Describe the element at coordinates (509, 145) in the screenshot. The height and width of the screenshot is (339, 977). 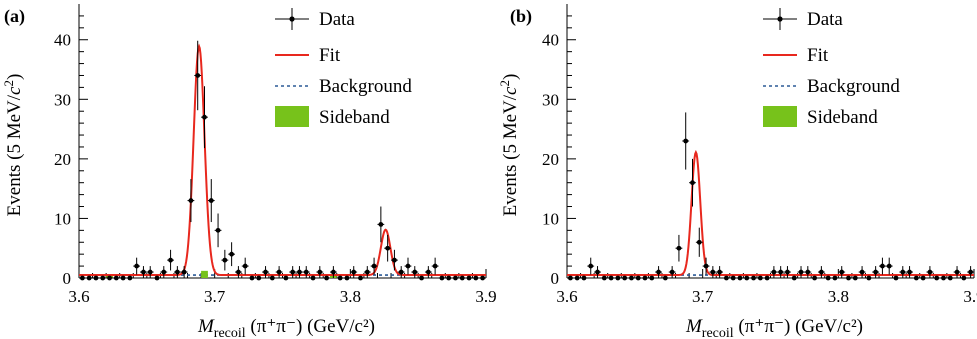
I see `y-axis-label: Events (5 MeV/c2)` at that location.